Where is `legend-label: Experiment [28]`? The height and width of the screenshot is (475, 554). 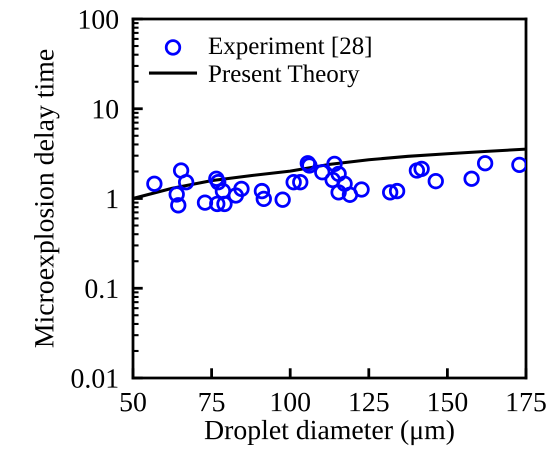 legend-label: Experiment [28] is located at coordinates (289, 48).